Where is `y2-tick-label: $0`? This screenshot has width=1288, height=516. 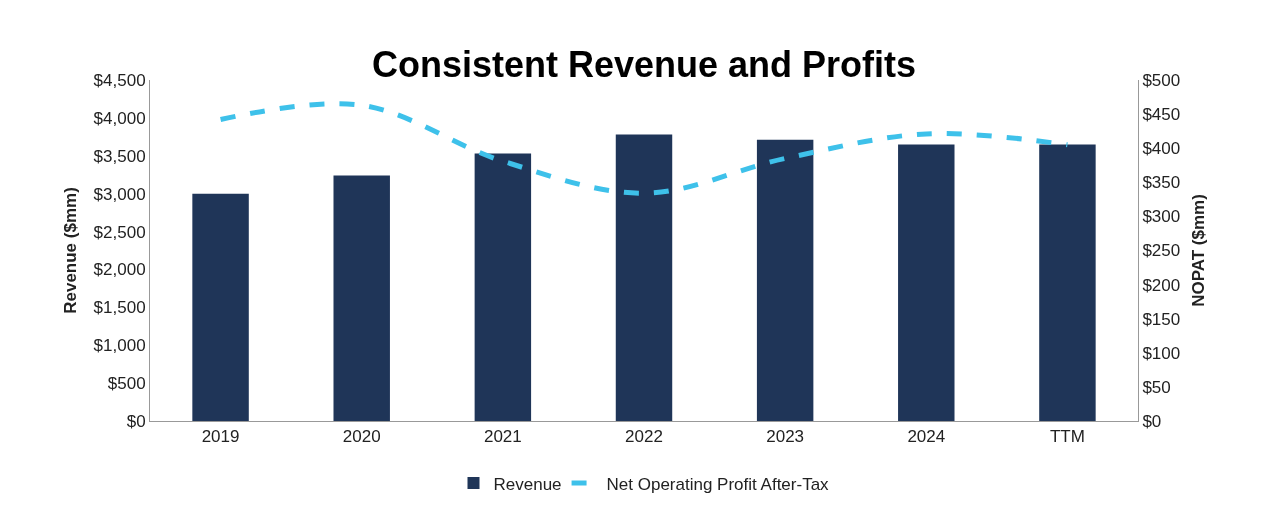 y2-tick-label: $0 is located at coordinates (1152, 421).